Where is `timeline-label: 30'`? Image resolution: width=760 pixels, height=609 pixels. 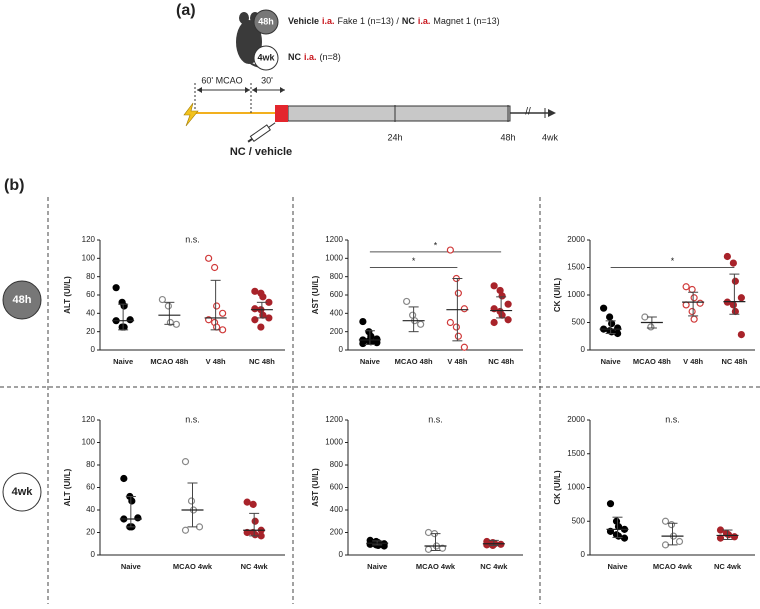 timeline-label: 30' is located at coordinates (267, 80).